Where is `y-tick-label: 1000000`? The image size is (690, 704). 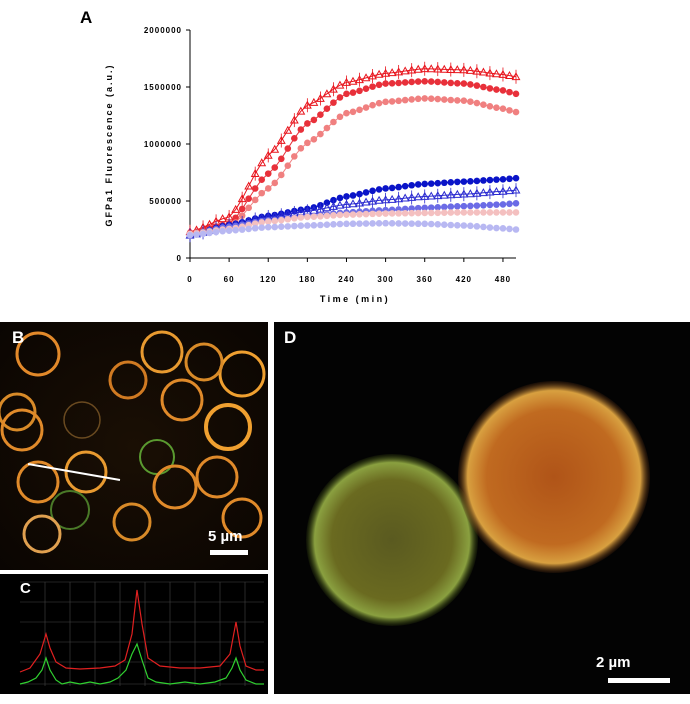
y-tick-label: 1000000 is located at coordinates (163, 144).